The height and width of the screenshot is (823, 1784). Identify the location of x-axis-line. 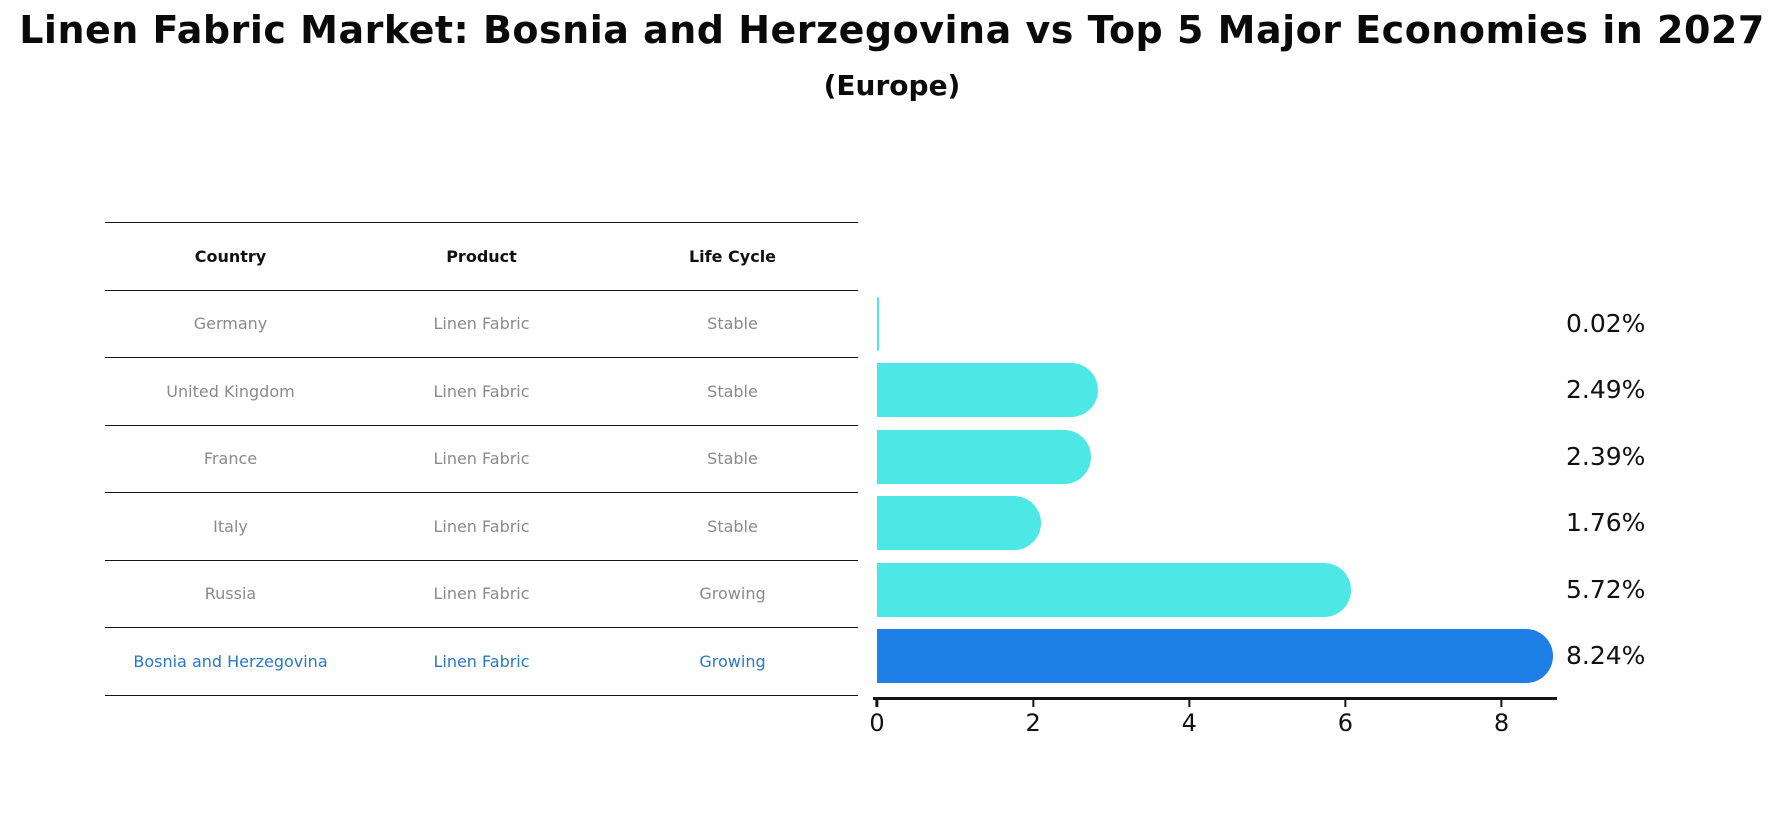
(1215, 698).